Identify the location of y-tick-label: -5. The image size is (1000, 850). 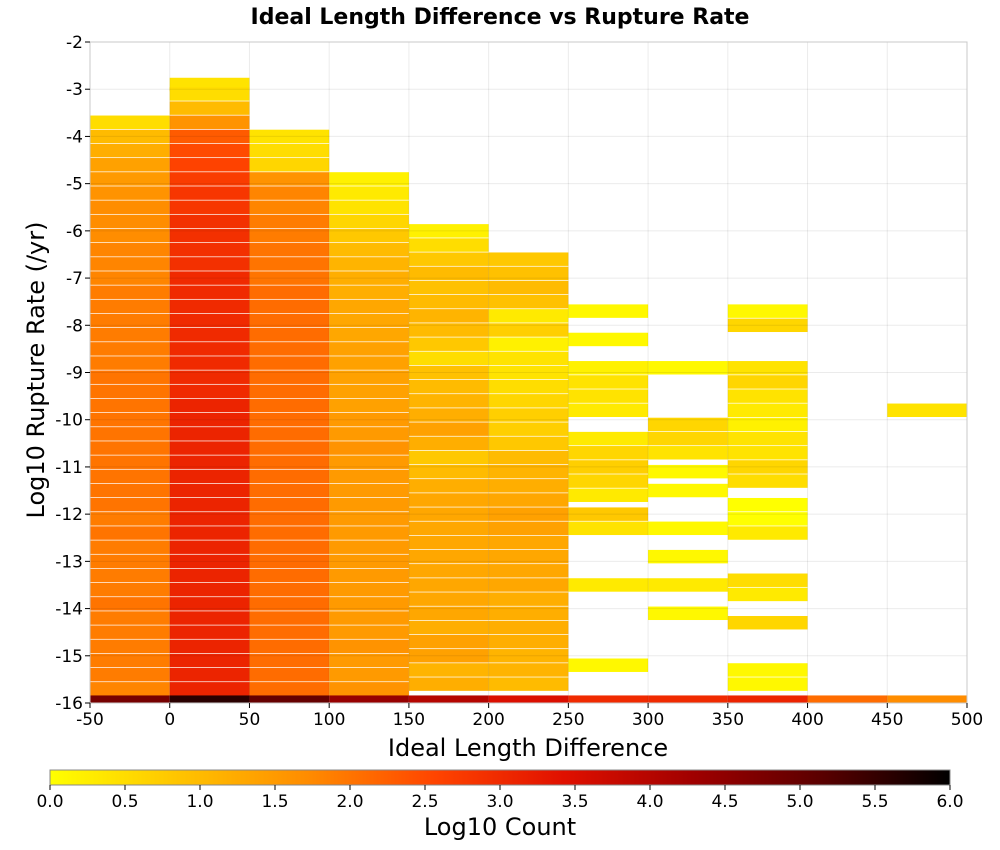
(74, 185).